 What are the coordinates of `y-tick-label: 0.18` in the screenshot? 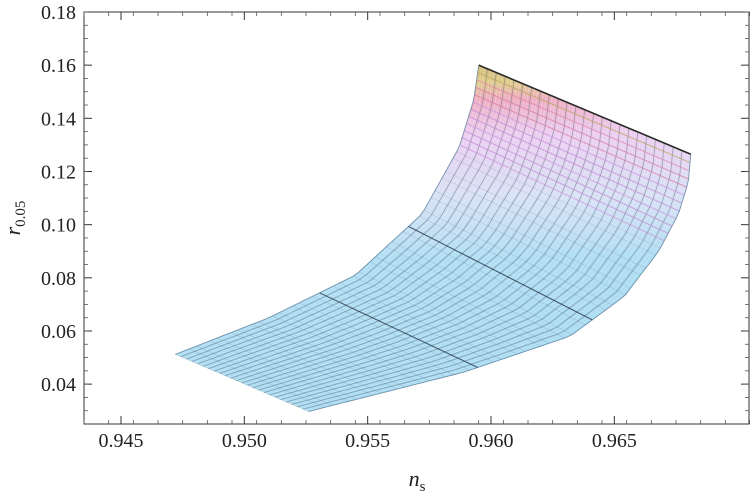 It's located at (58, 13).